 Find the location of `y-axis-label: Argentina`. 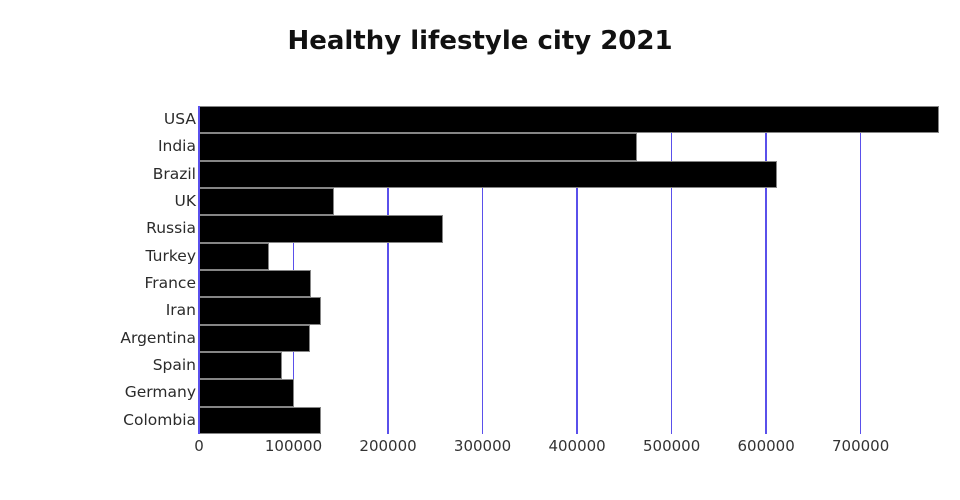

y-axis-label: Argentina is located at coordinates (158, 337).